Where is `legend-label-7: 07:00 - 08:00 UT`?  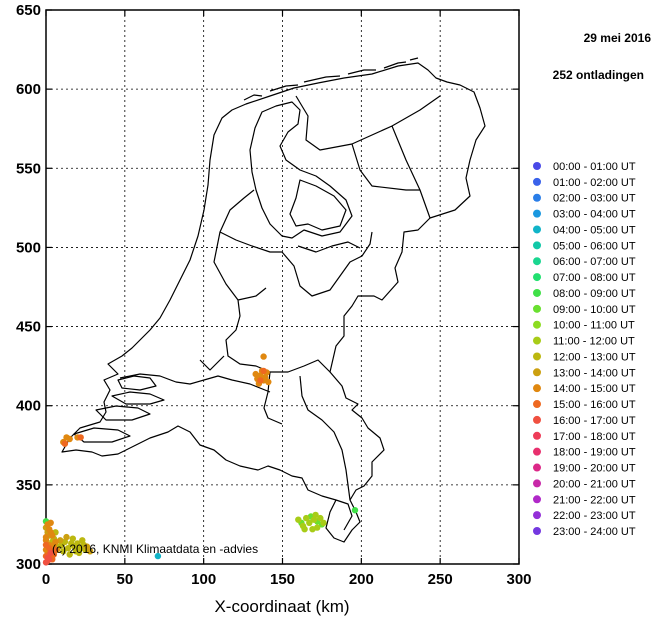 legend-label-7: 07:00 - 08:00 UT is located at coordinates (594, 278).